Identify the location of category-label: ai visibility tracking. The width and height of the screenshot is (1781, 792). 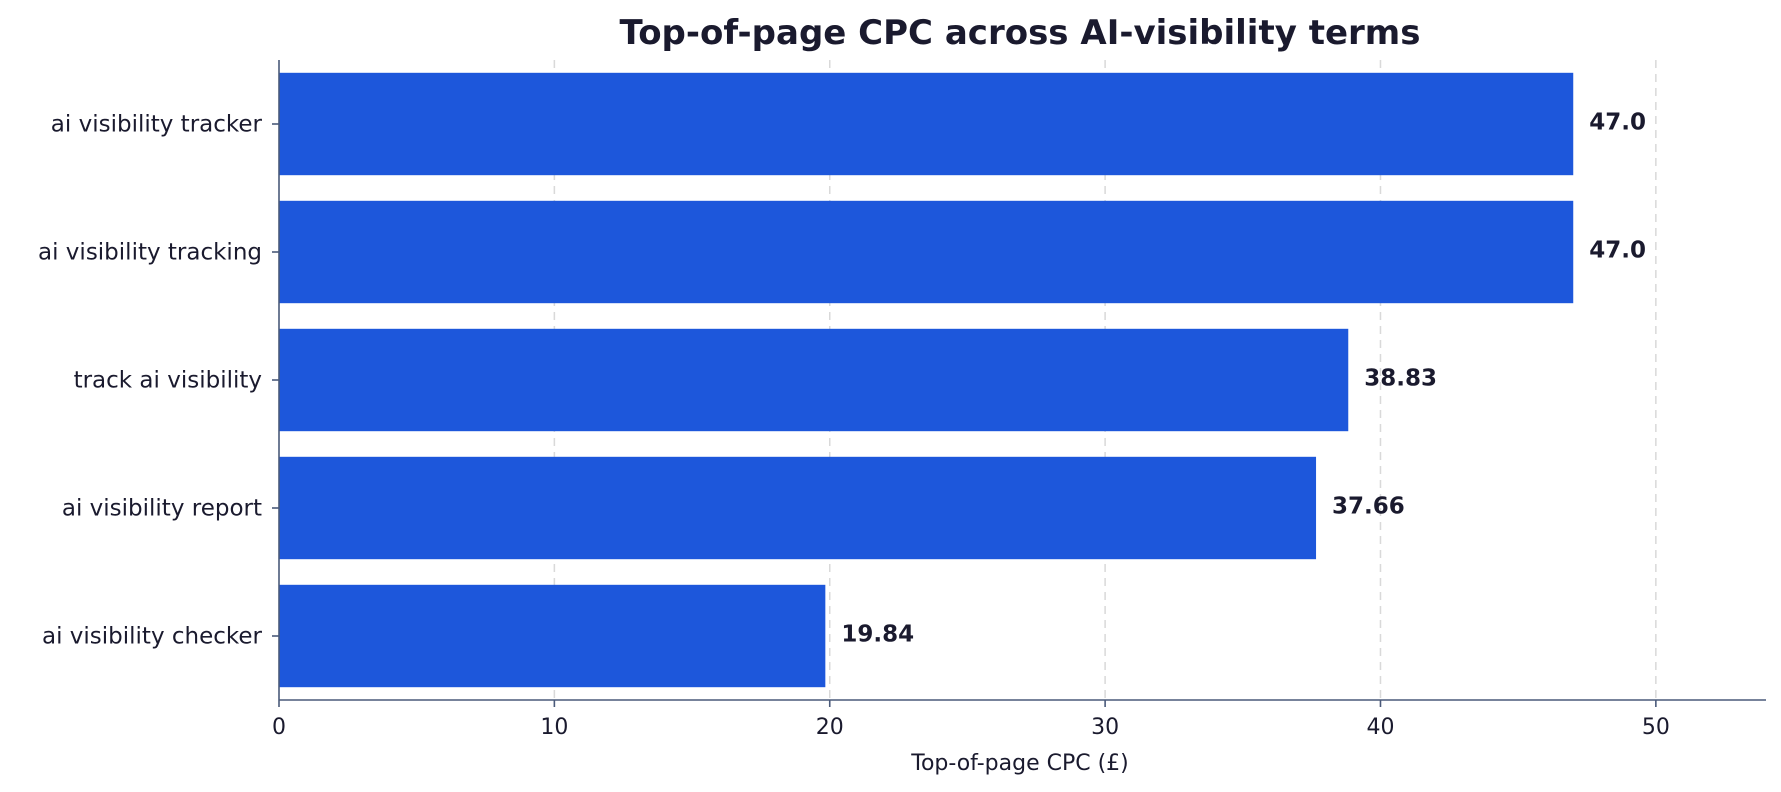
(150, 253).